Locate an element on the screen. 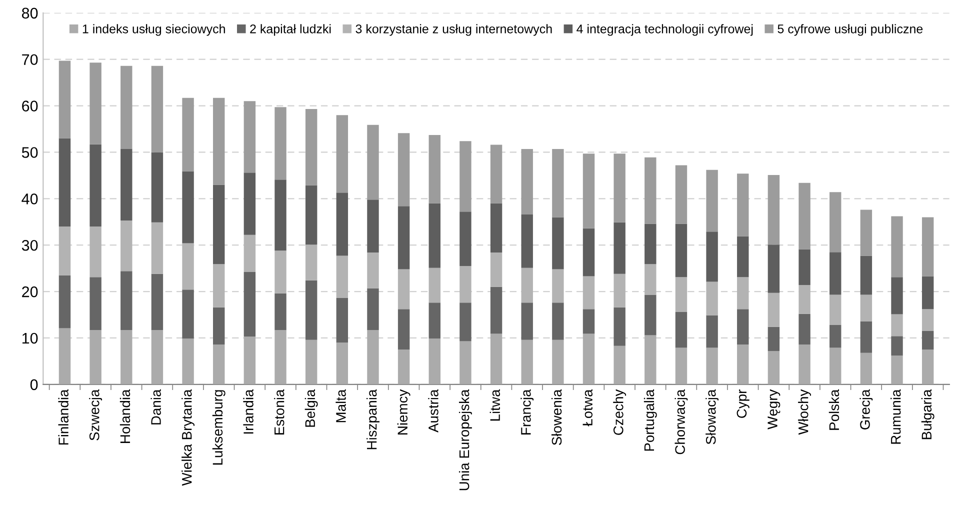  y-tick-label: 60 is located at coordinates (30, 106).